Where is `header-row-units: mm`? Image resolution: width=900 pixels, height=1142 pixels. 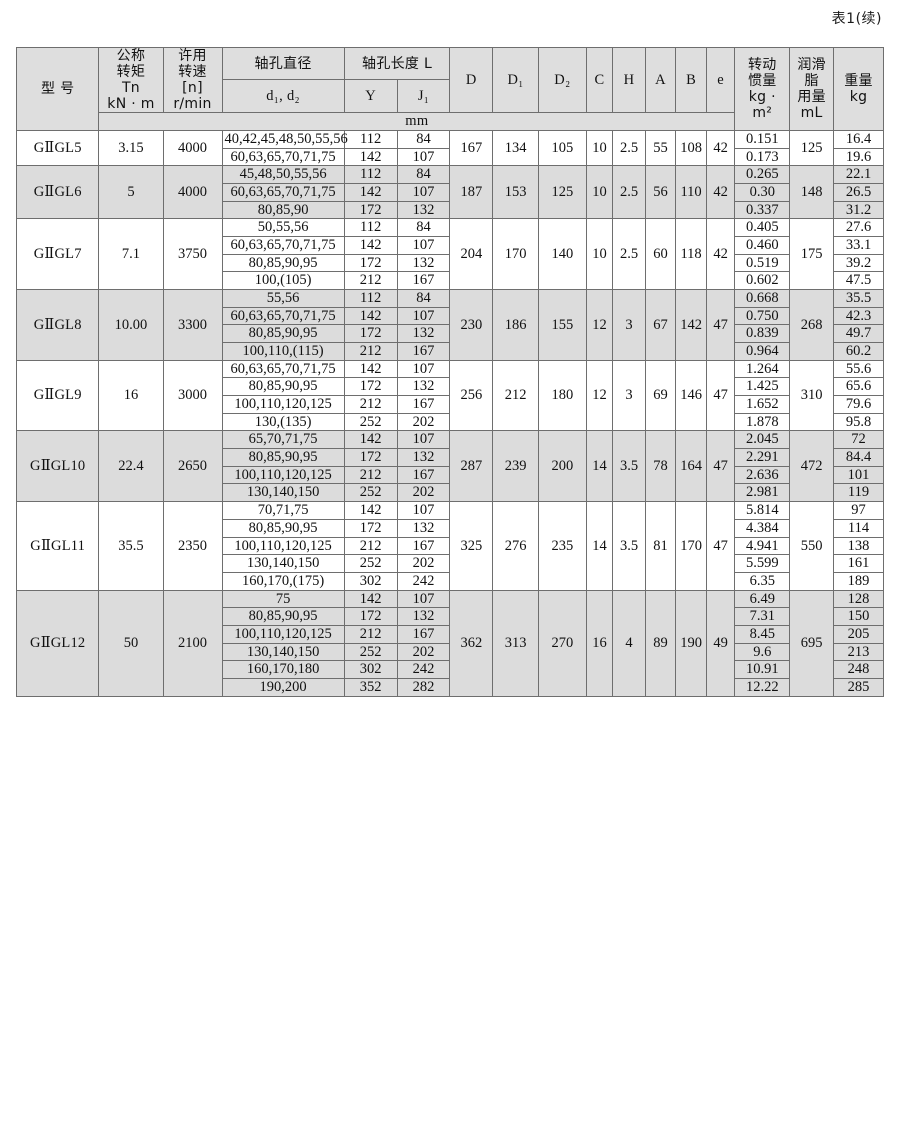 header-row-units: mm is located at coordinates (450, 122).